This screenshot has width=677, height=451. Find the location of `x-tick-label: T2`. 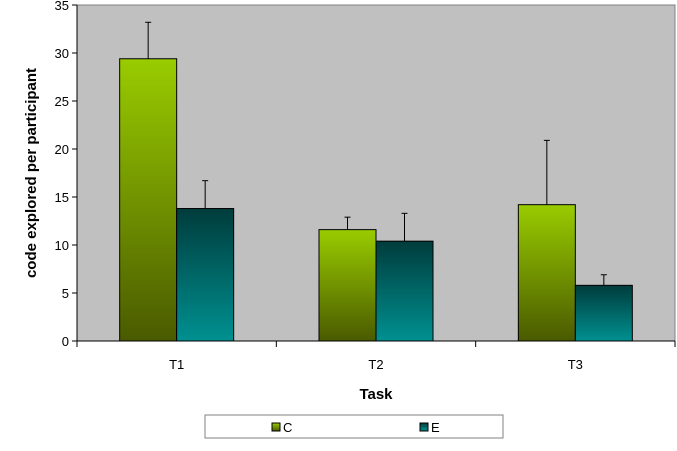

x-tick-label: T2 is located at coordinates (375, 364).